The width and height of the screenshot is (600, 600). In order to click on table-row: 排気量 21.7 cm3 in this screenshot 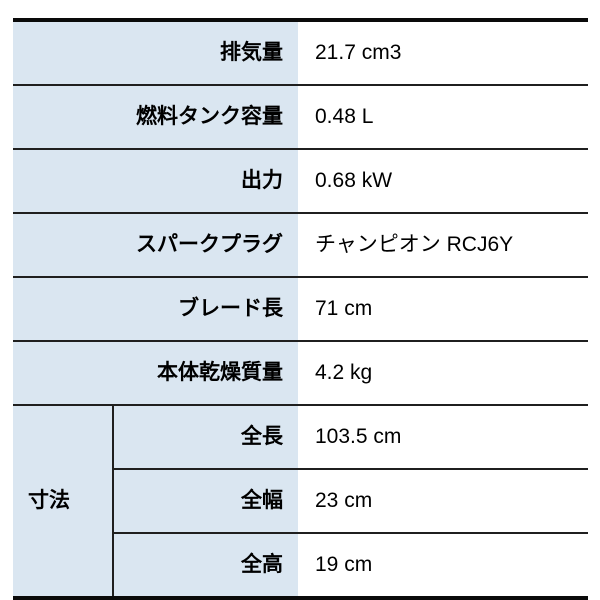, I will do `click(300, 52)`.